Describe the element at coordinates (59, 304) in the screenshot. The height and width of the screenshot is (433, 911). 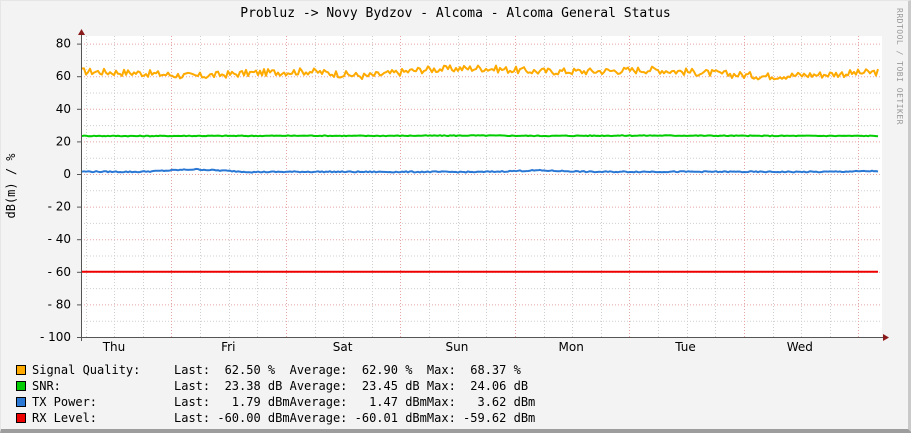
I see `y-tick-label: - 80` at that location.